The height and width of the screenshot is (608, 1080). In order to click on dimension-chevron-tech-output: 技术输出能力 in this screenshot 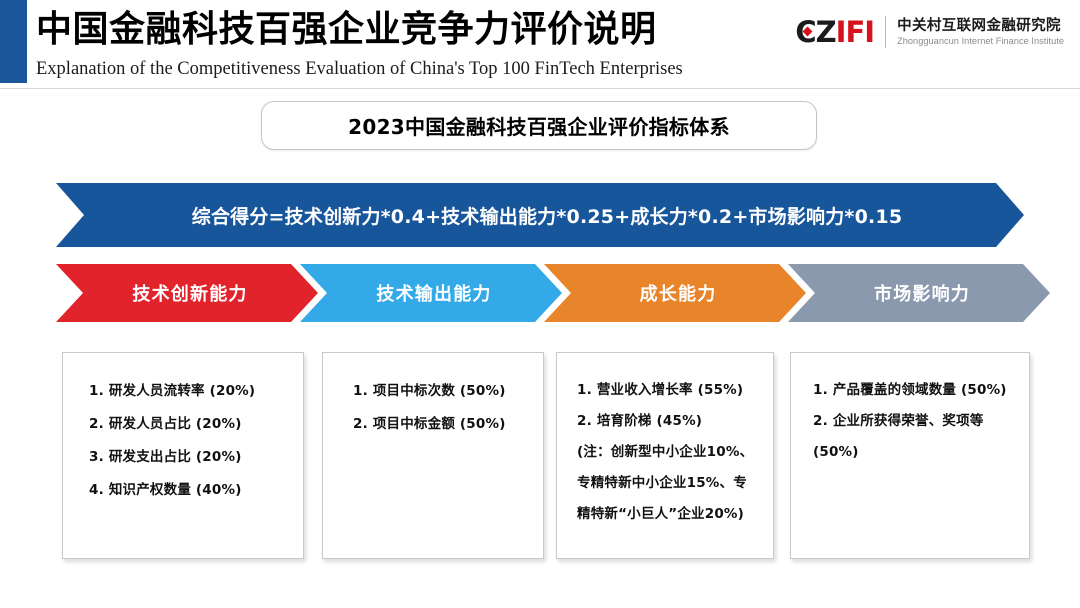, I will do `click(431, 293)`.